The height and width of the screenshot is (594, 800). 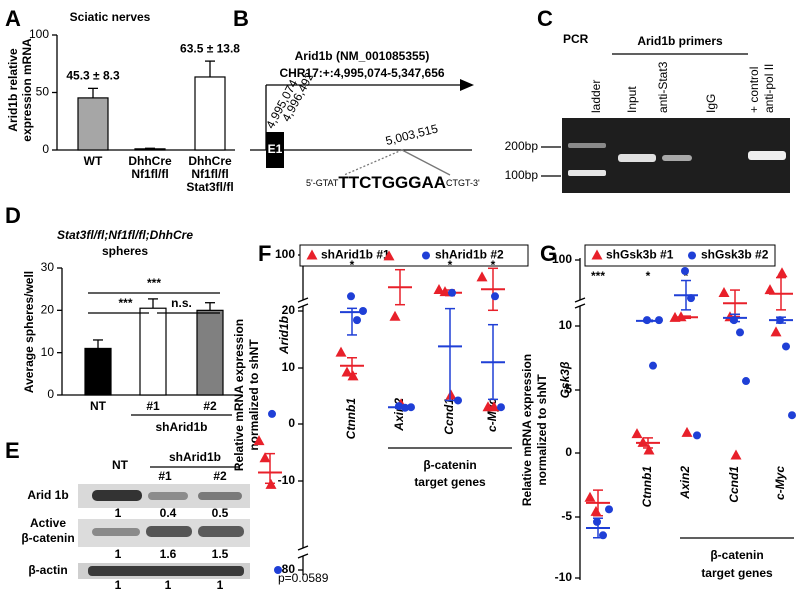 What do you see at coordinates (351, 419) in the screenshot?
I see `x-tick-label: Ctnnb1` at bounding box center [351, 419].